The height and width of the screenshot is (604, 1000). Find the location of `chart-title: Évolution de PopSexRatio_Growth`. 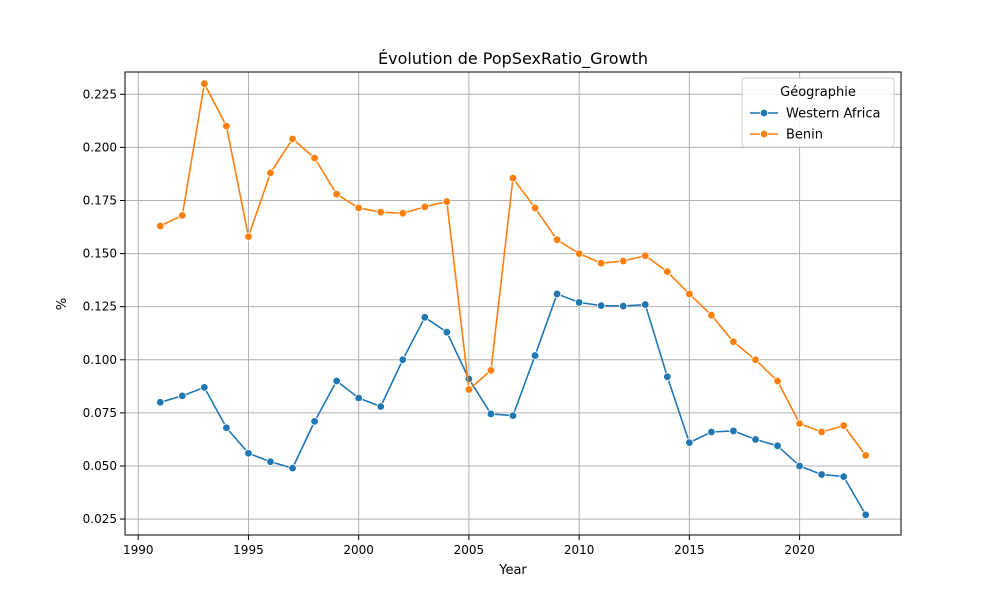

chart-title: Évolution de PopSexRatio_Growth is located at coordinates (513, 59).